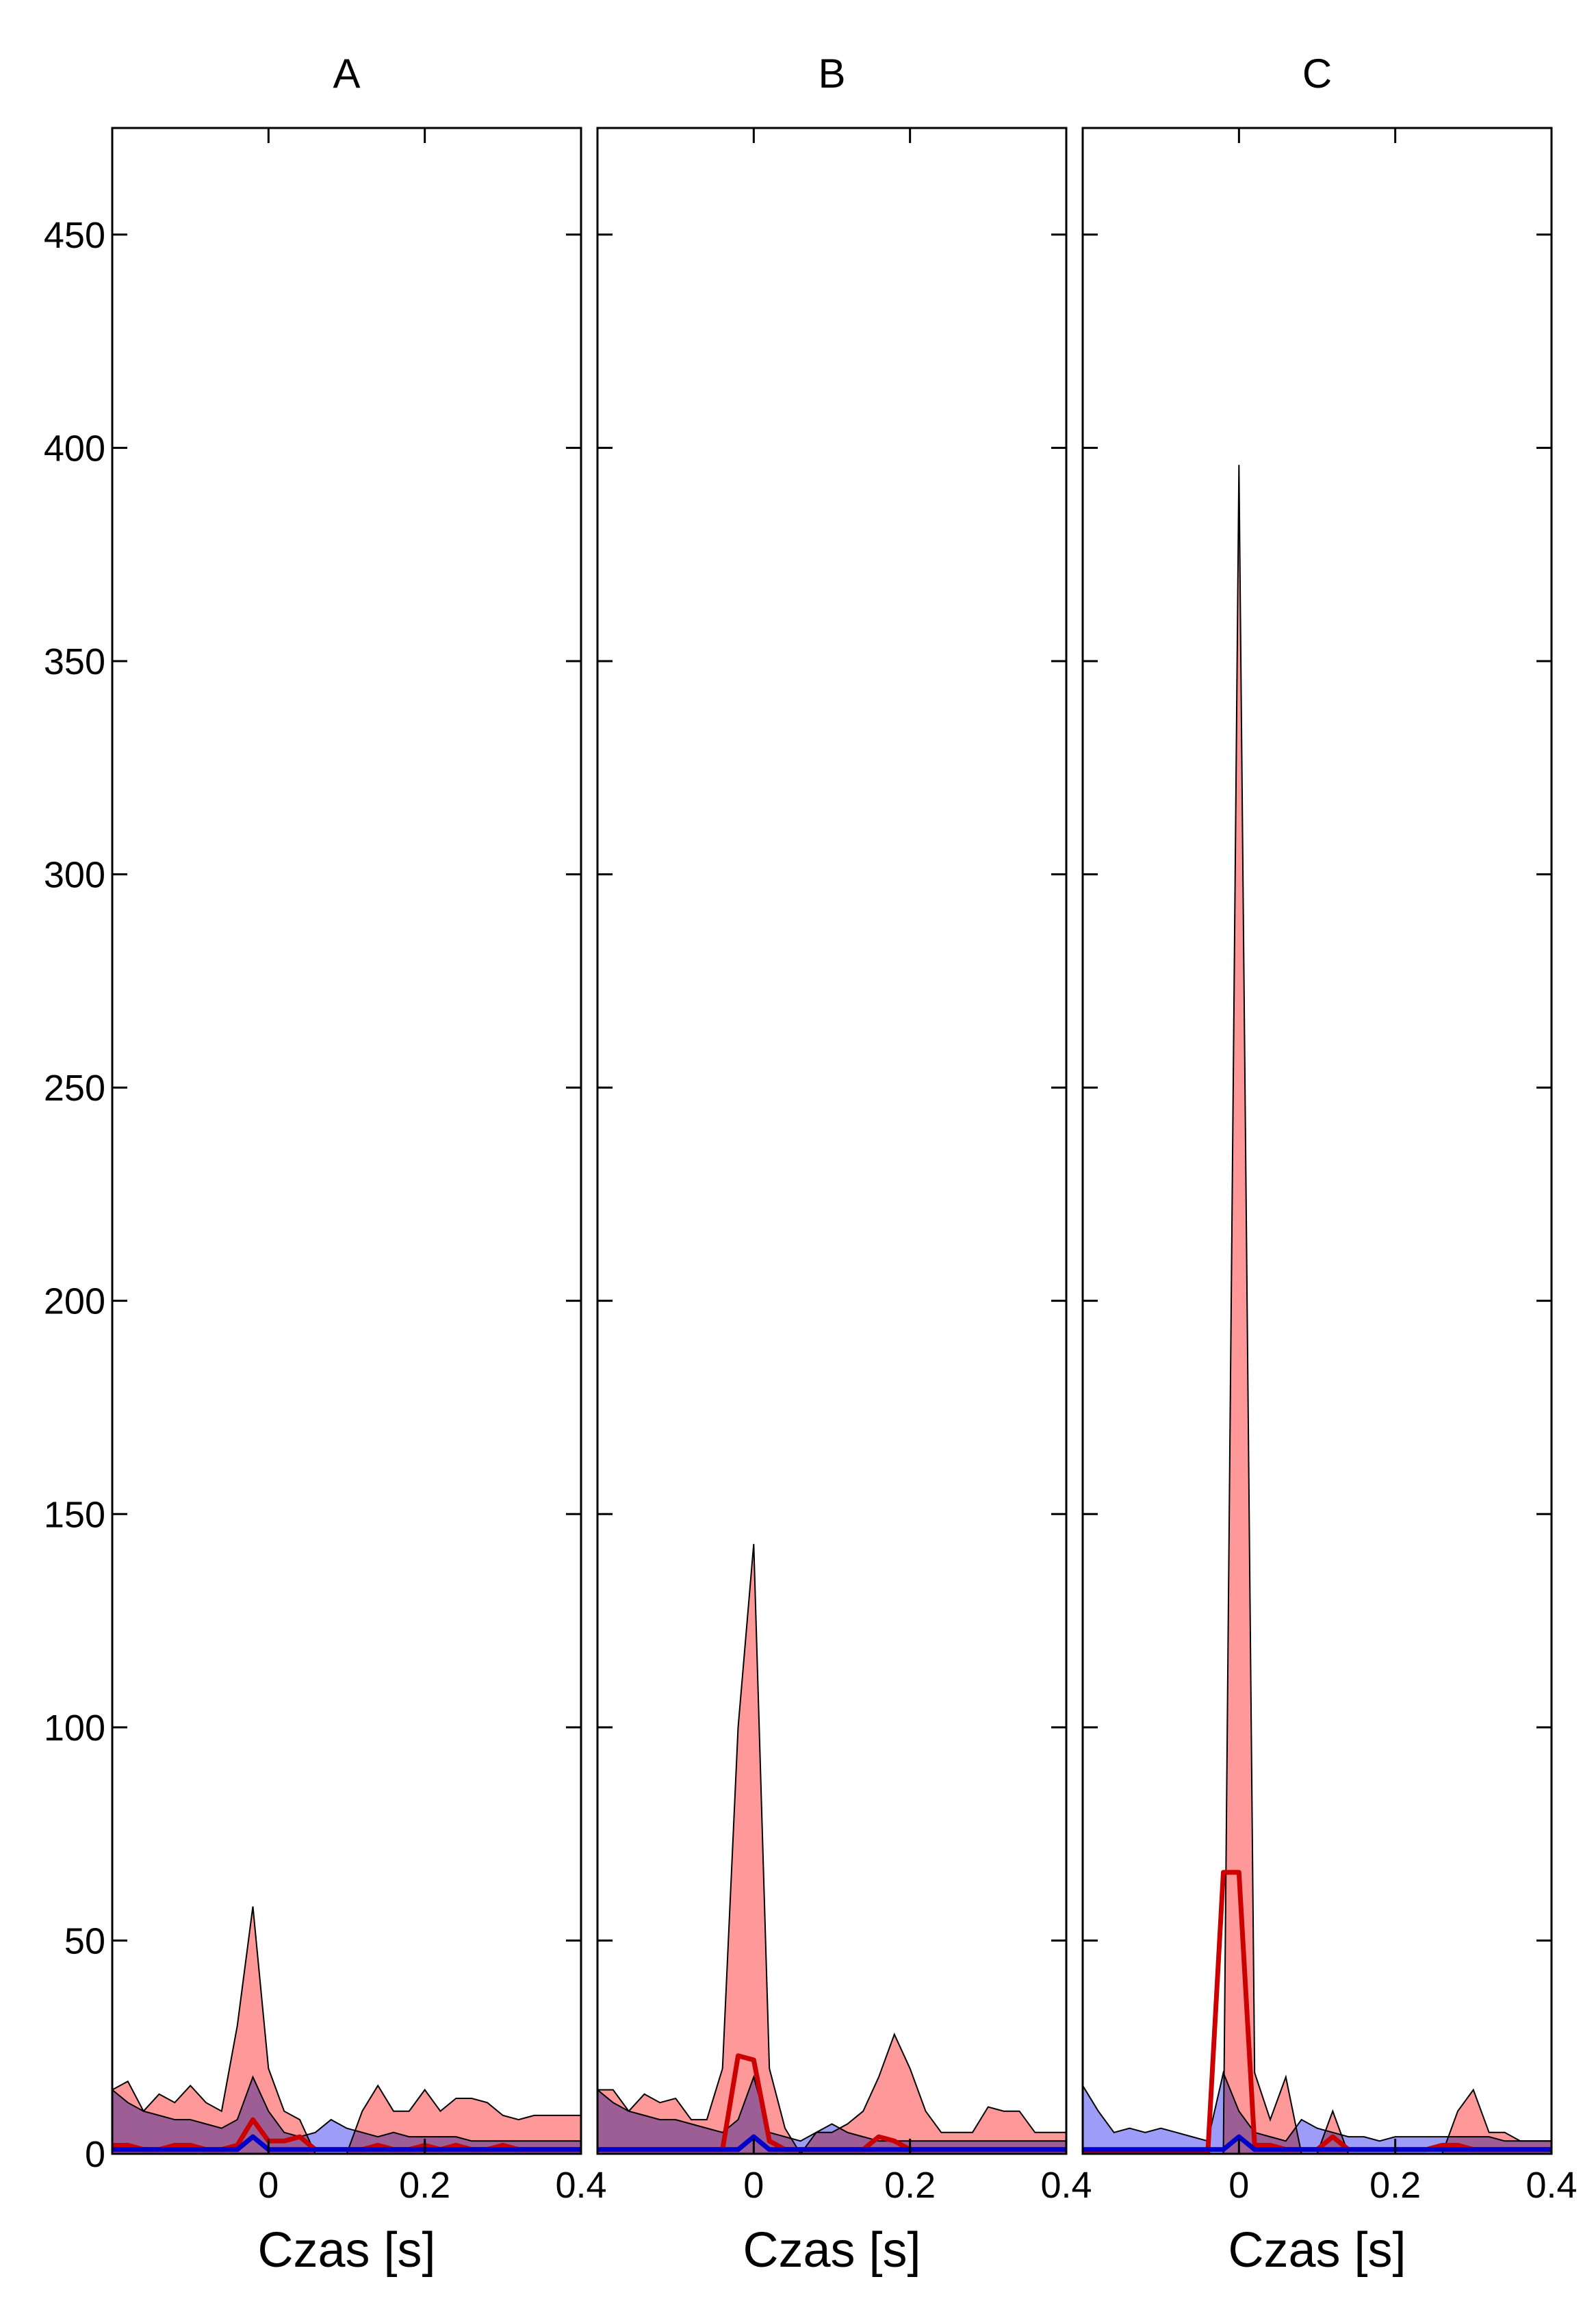  What do you see at coordinates (74, 1514) in the screenshot?
I see `y-tick-label: 150` at bounding box center [74, 1514].